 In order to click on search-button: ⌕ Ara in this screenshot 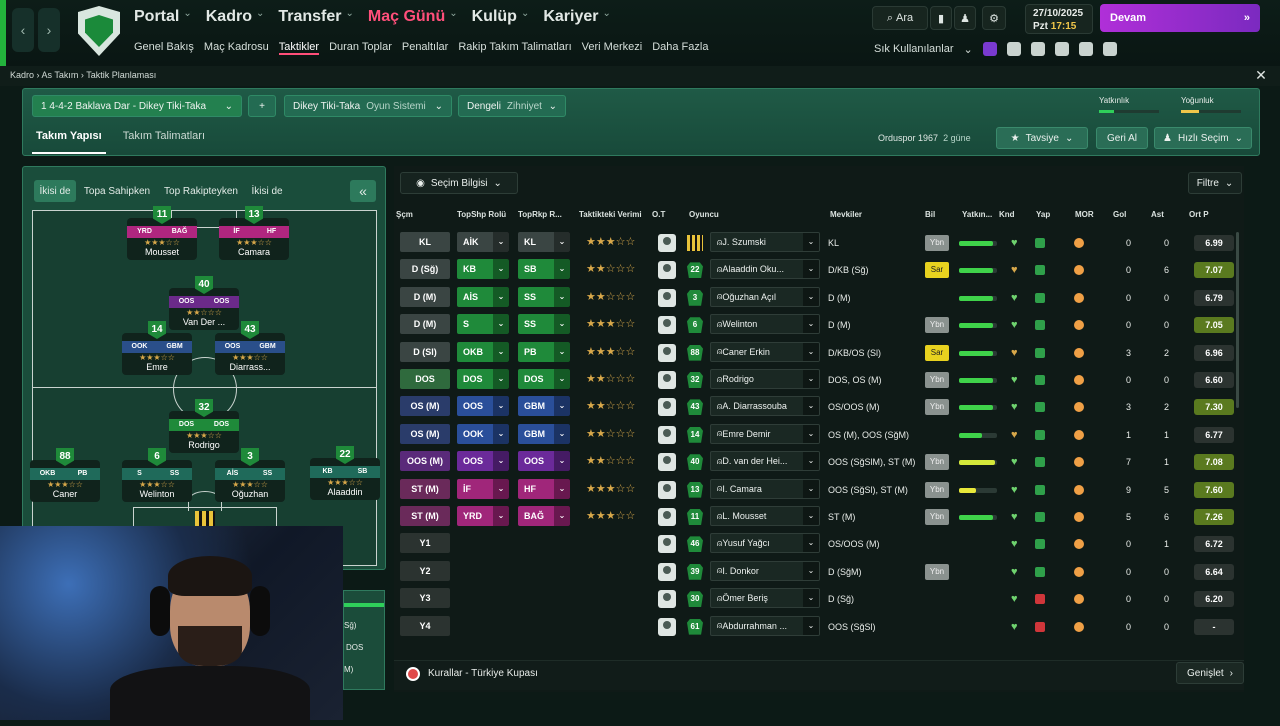, I will do `click(900, 18)`.